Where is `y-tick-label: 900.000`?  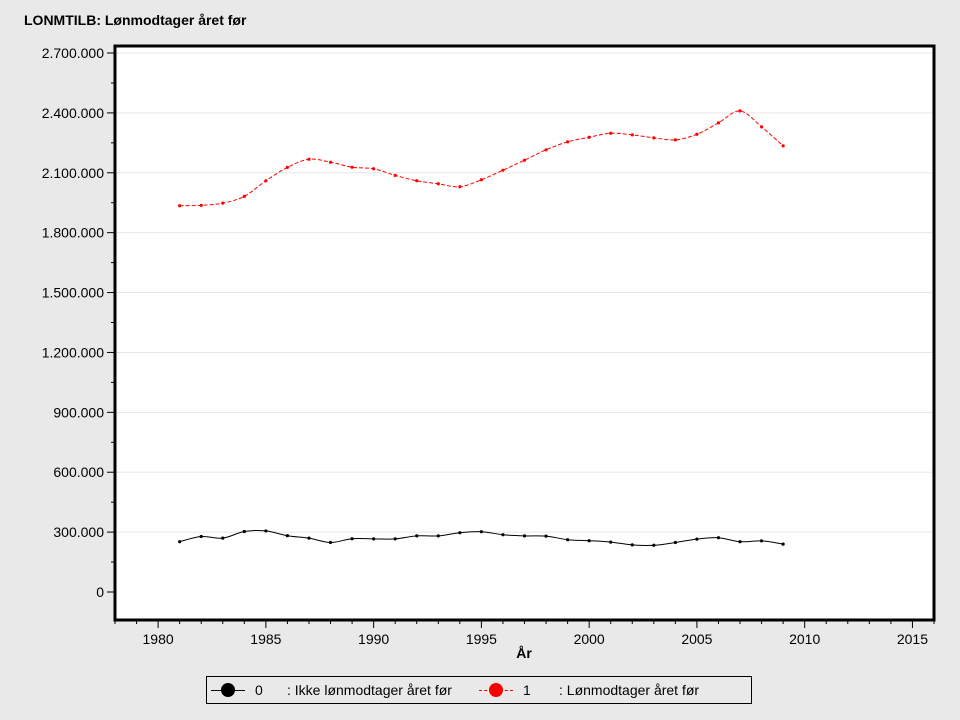 y-tick-label: 900.000 is located at coordinates (78, 412).